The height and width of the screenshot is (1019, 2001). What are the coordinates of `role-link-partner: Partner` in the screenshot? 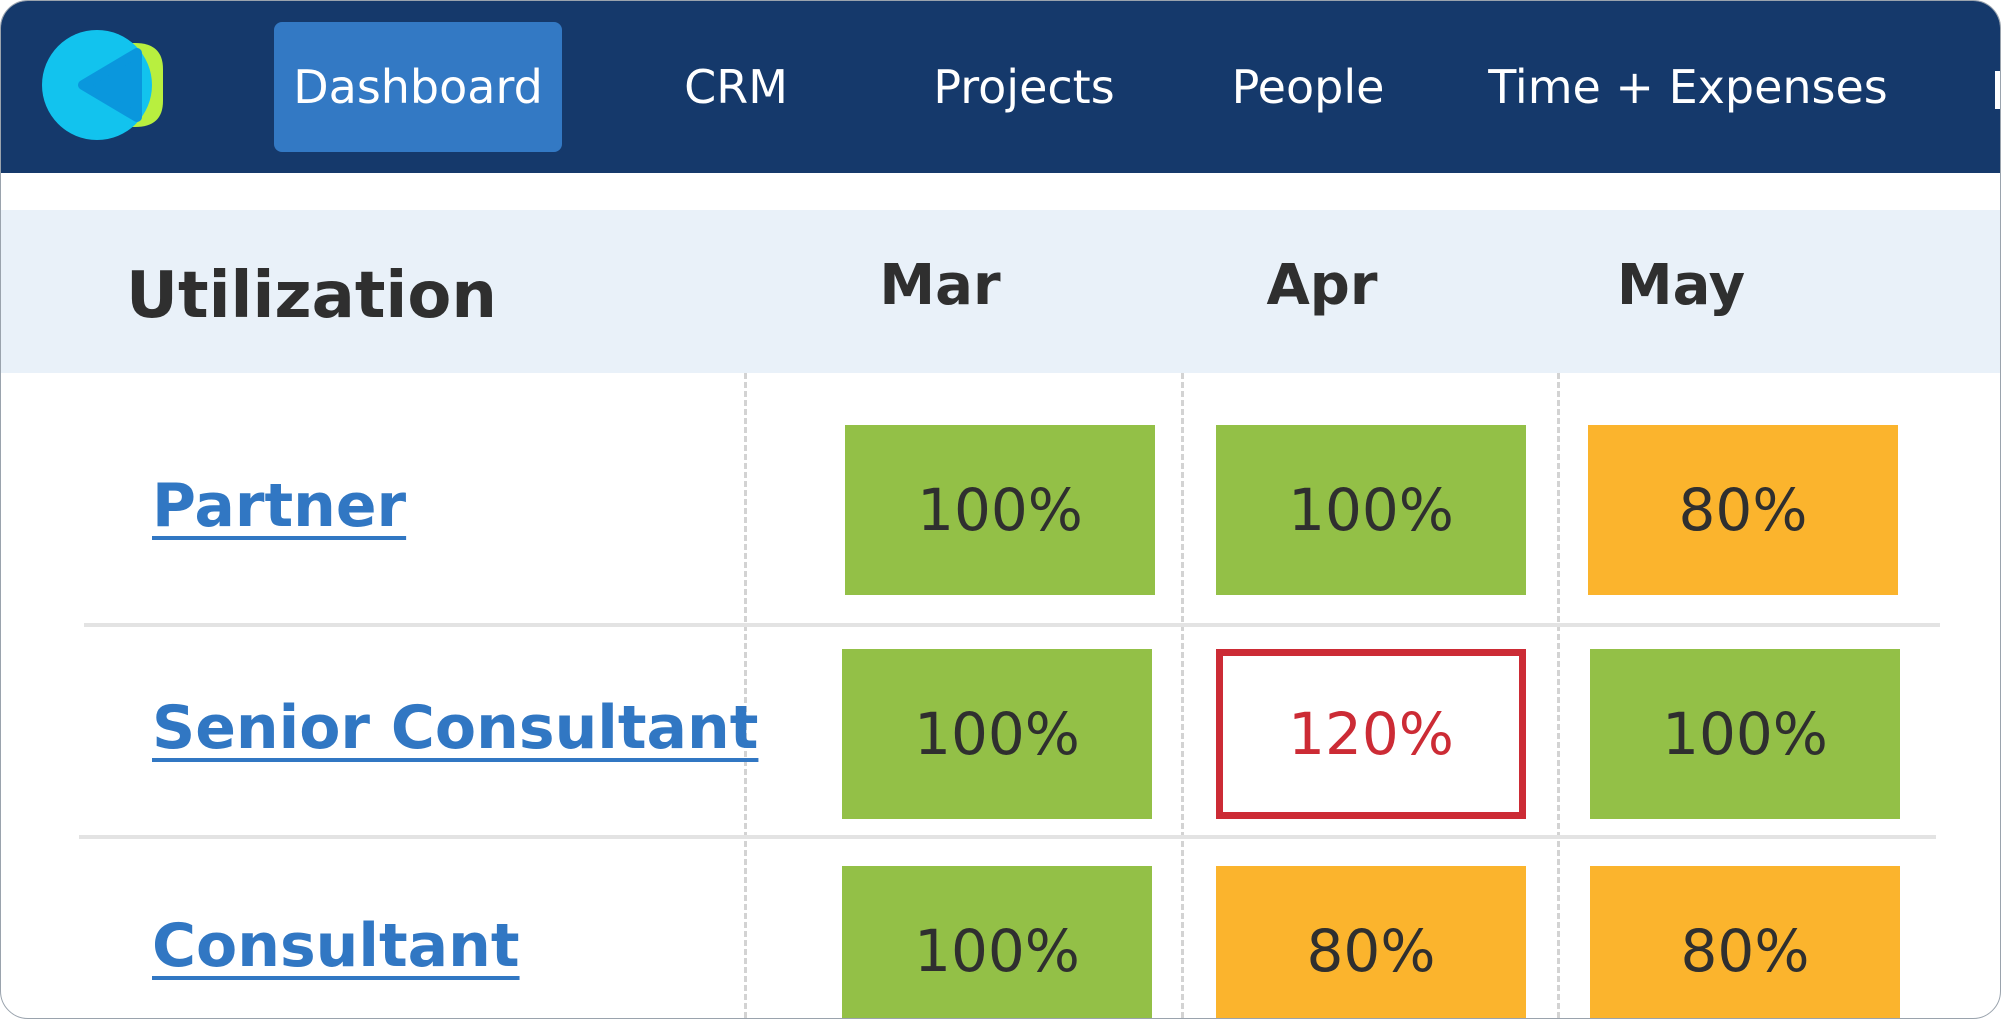 It's located at (279, 506).